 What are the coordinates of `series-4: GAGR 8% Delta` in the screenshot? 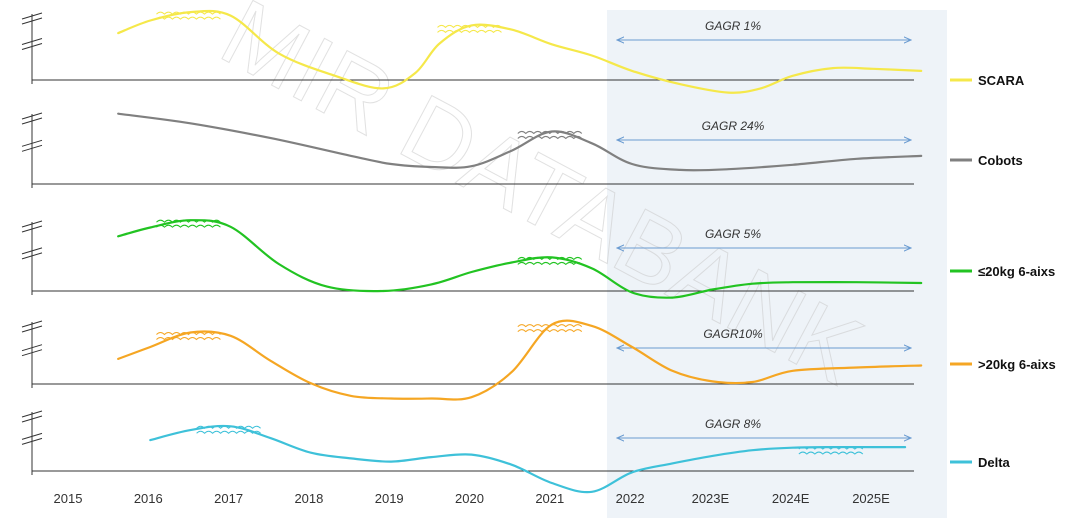 It's located at (516, 452).